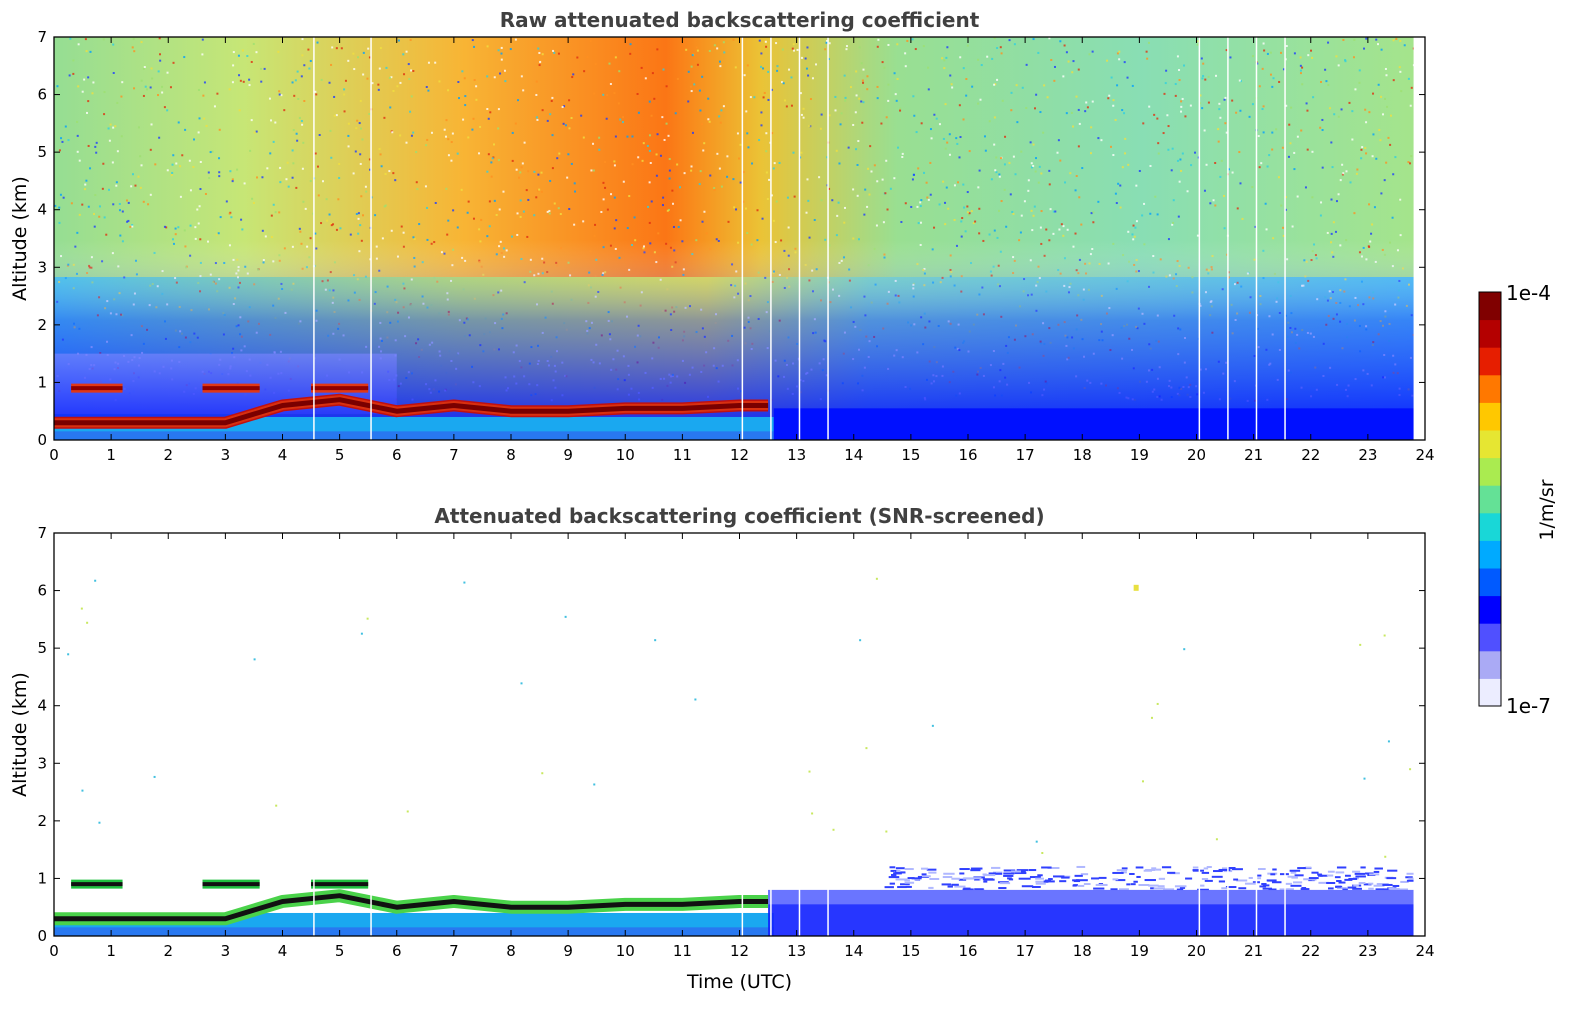 The image size is (1595, 1020). What do you see at coordinates (411, 907) in the screenshot?
I see `aerosol-band-core` at bounding box center [411, 907].